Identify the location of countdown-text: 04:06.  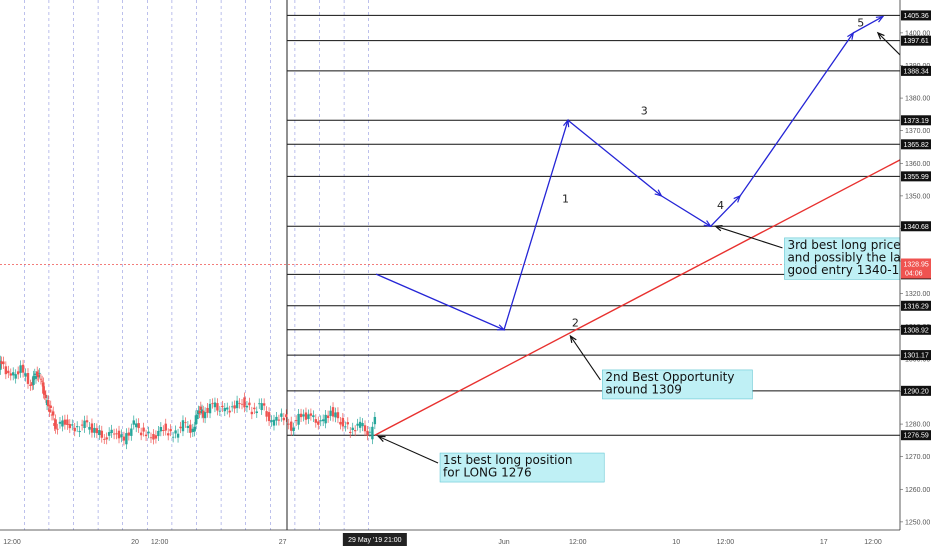
(914, 274).